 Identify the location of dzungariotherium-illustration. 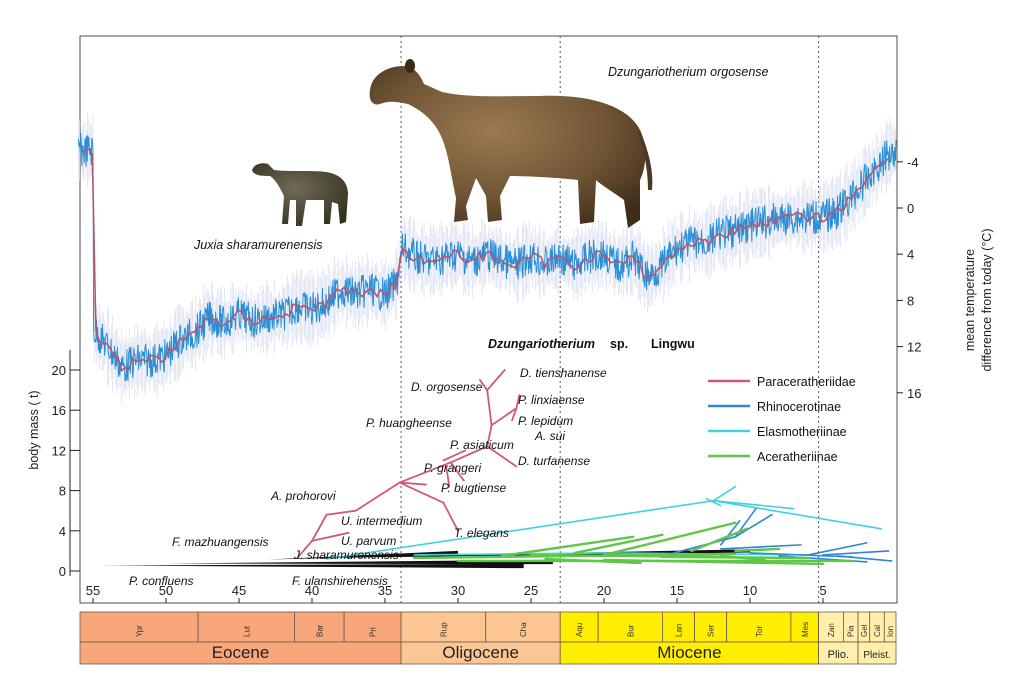
(511, 143).